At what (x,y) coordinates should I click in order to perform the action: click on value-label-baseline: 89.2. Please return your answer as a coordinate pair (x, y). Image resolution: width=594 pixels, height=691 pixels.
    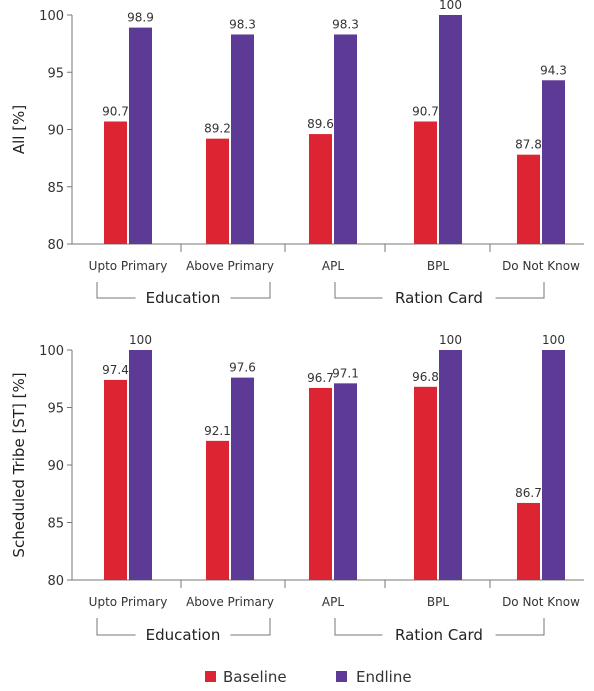
    Looking at the image, I should click on (217, 129).